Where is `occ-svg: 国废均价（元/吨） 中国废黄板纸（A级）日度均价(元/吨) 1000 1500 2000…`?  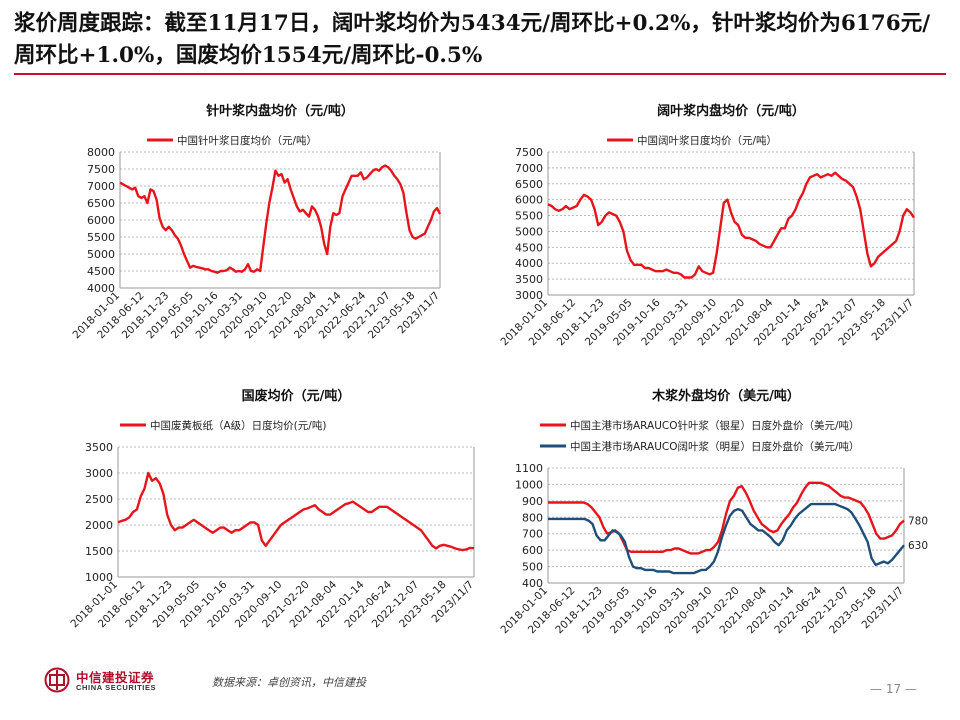 occ-svg: 国废均价（元/吨） 中国废黄板纸（A级）日度均价(元/吨) 1000 1500 2000… is located at coordinates (272, 509).